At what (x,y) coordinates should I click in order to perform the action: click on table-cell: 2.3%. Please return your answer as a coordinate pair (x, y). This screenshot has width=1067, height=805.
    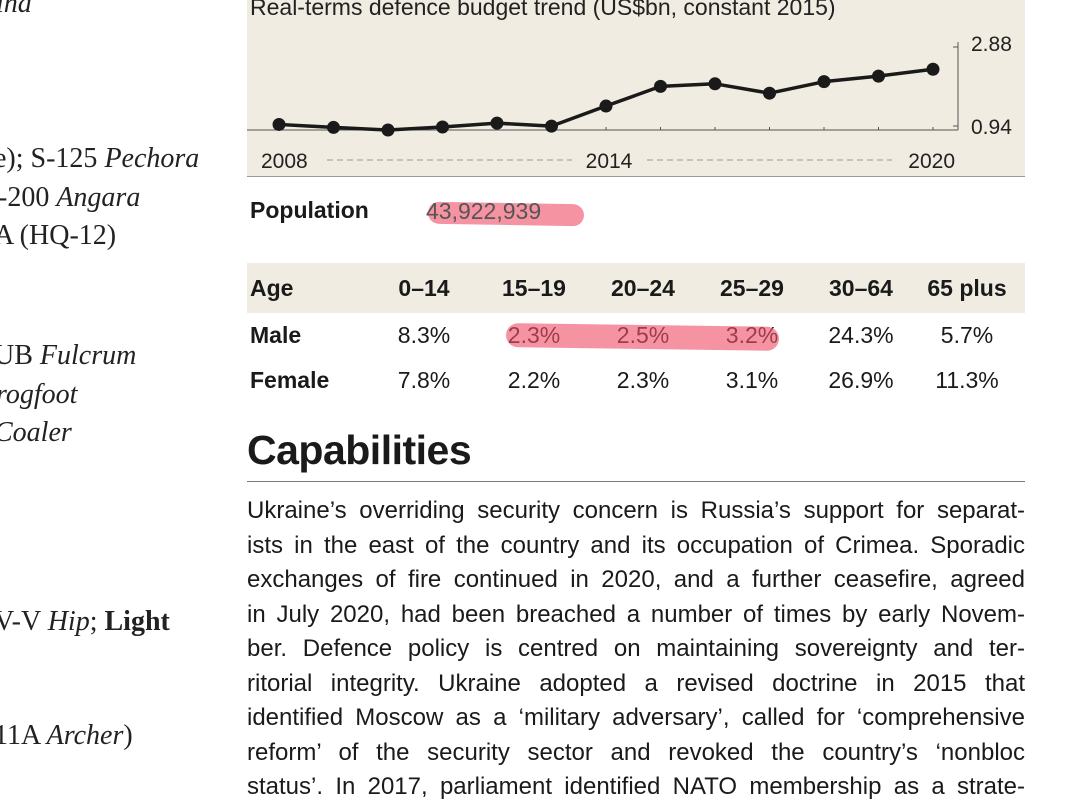
    Looking at the image, I should click on (643, 379).